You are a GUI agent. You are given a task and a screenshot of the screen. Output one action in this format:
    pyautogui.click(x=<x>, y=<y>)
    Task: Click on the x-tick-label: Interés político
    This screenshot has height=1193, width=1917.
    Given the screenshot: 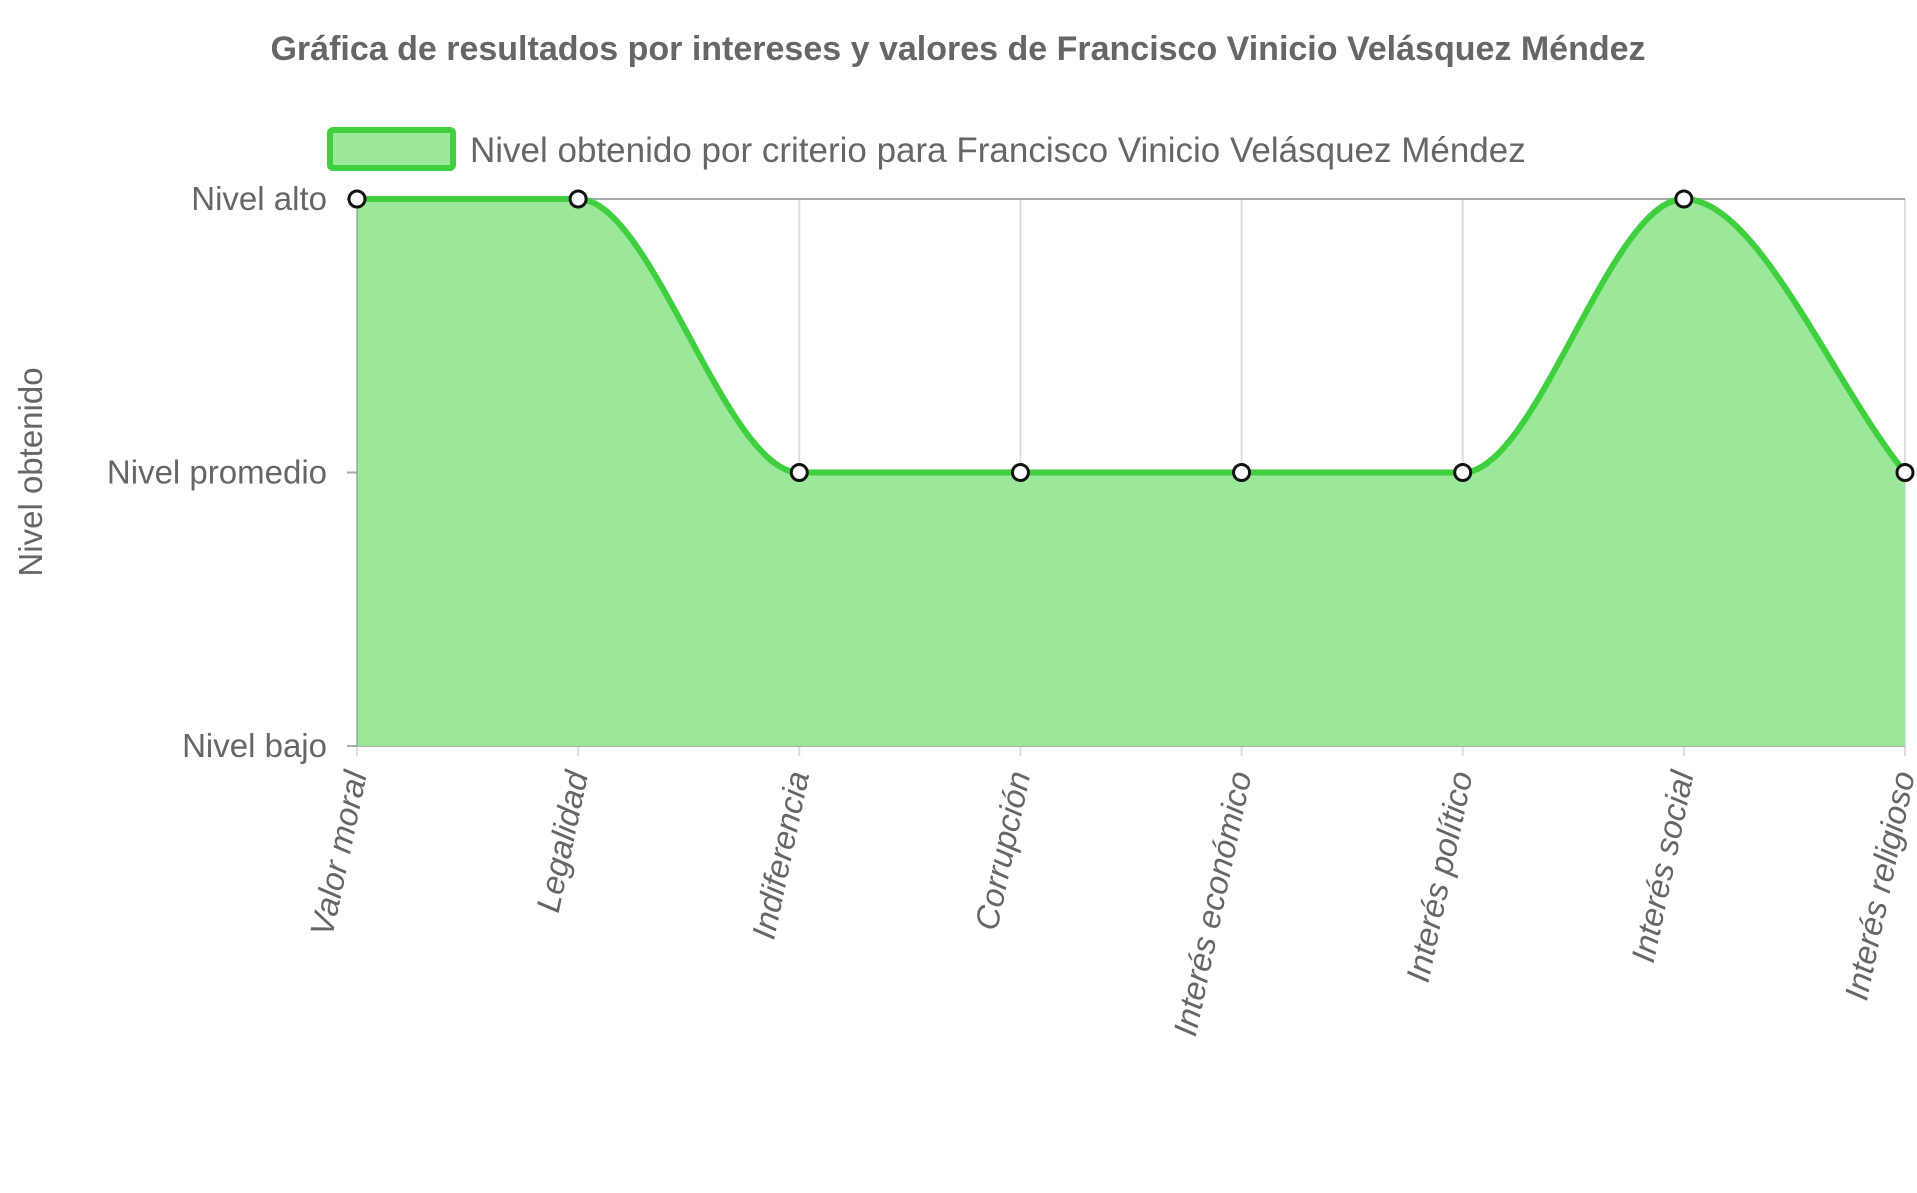 What is the action you would take?
    pyautogui.click(x=1439, y=877)
    